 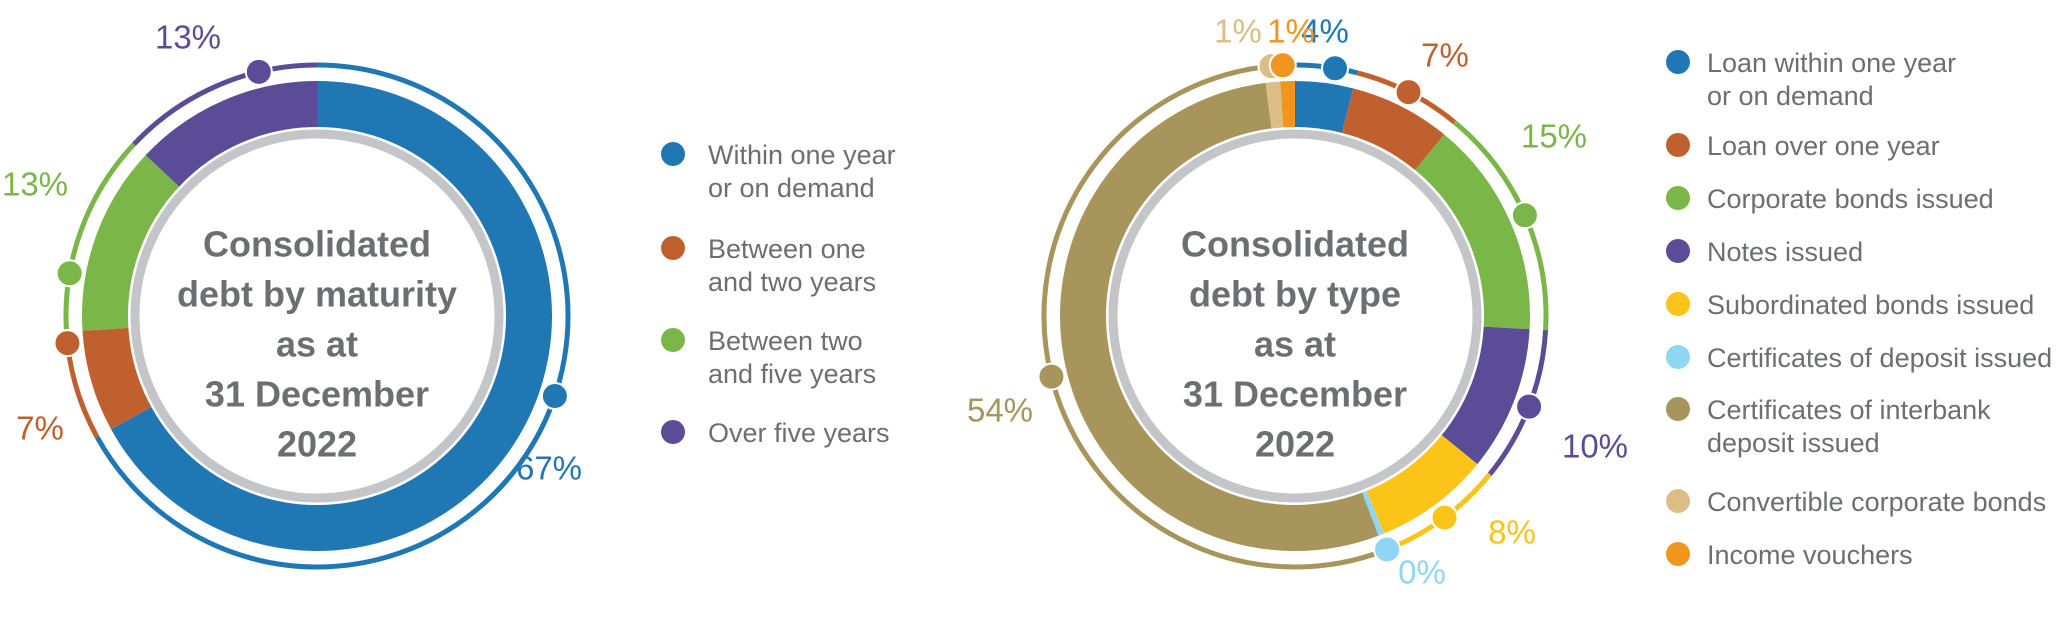 What do you see at coordinates (1879, 358) in the screenshot?
I see `legend-label-6: Certificates of deposit issued` at bounding box center [1879, 358].